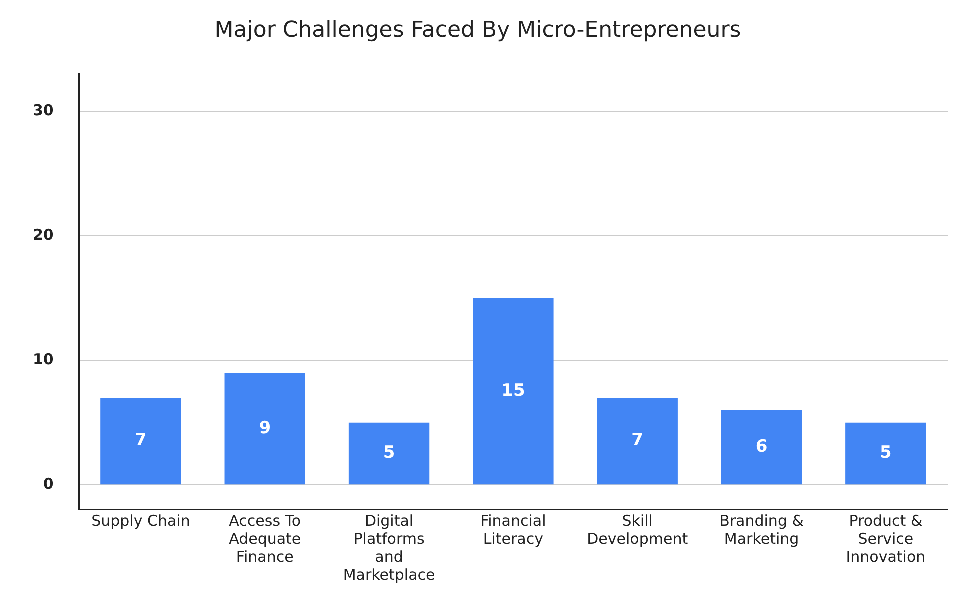 The image size is (967, 597). Describe the element at coordinates (48, 484) in the screenshot. I see `y-tick-label: 0` at that location.